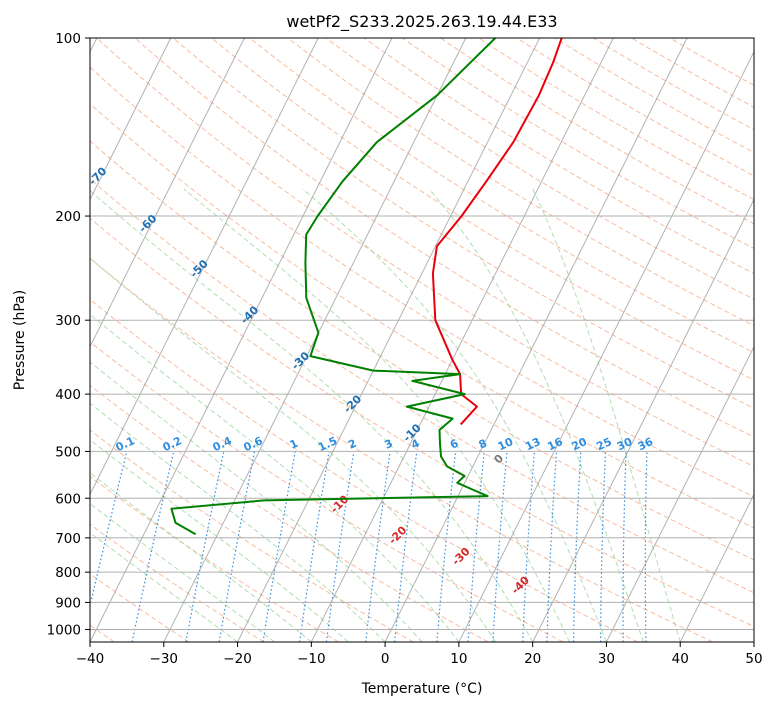 The image size is (775, 708). I want to click on y-tick-label: 600, so click(68, 499).